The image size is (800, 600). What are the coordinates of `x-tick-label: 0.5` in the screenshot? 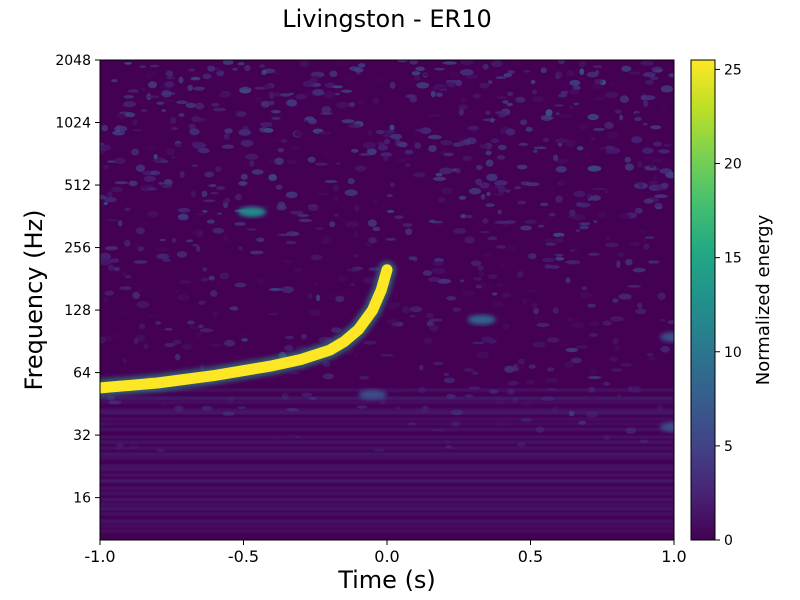 It's located at (530, 556).